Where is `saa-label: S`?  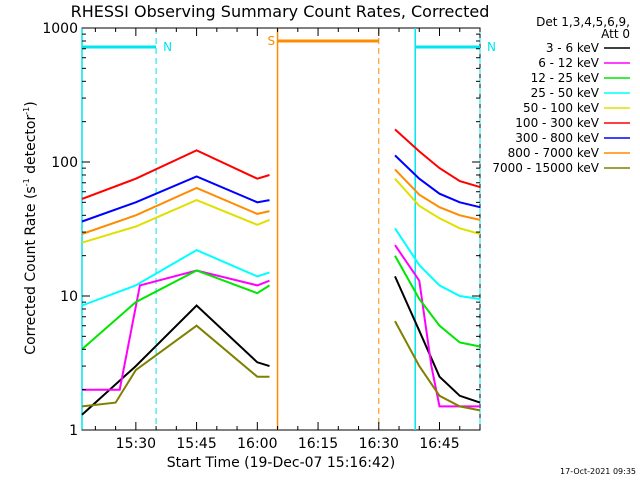 saa-label: S is located at coordinates (272, 41).